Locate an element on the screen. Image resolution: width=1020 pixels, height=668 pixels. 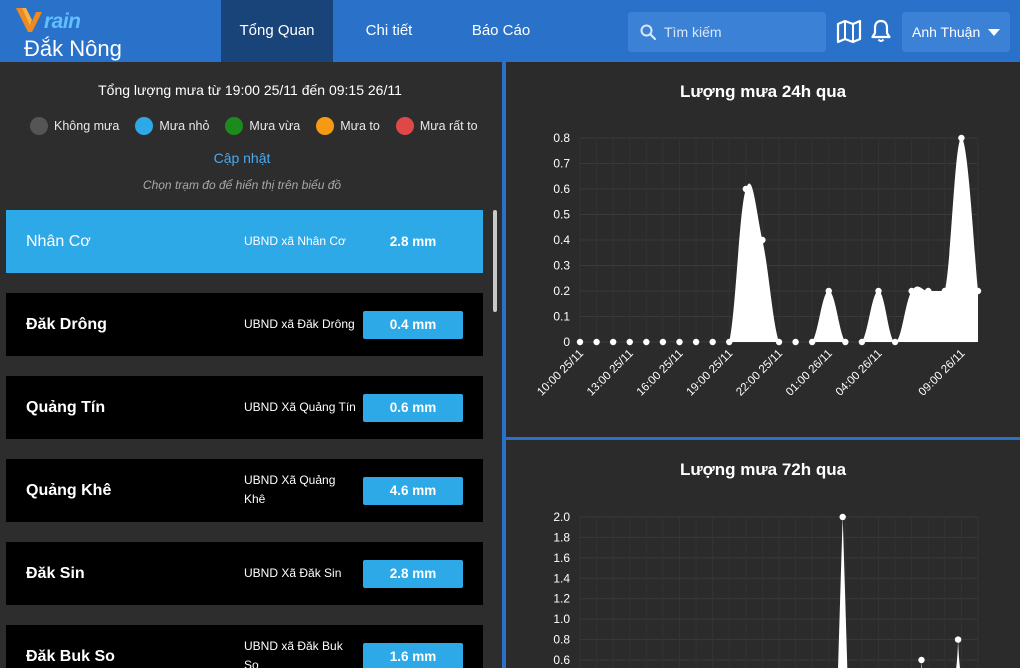
station-org: UBND xã Đăk Drông is located at coordinates (299, 324).